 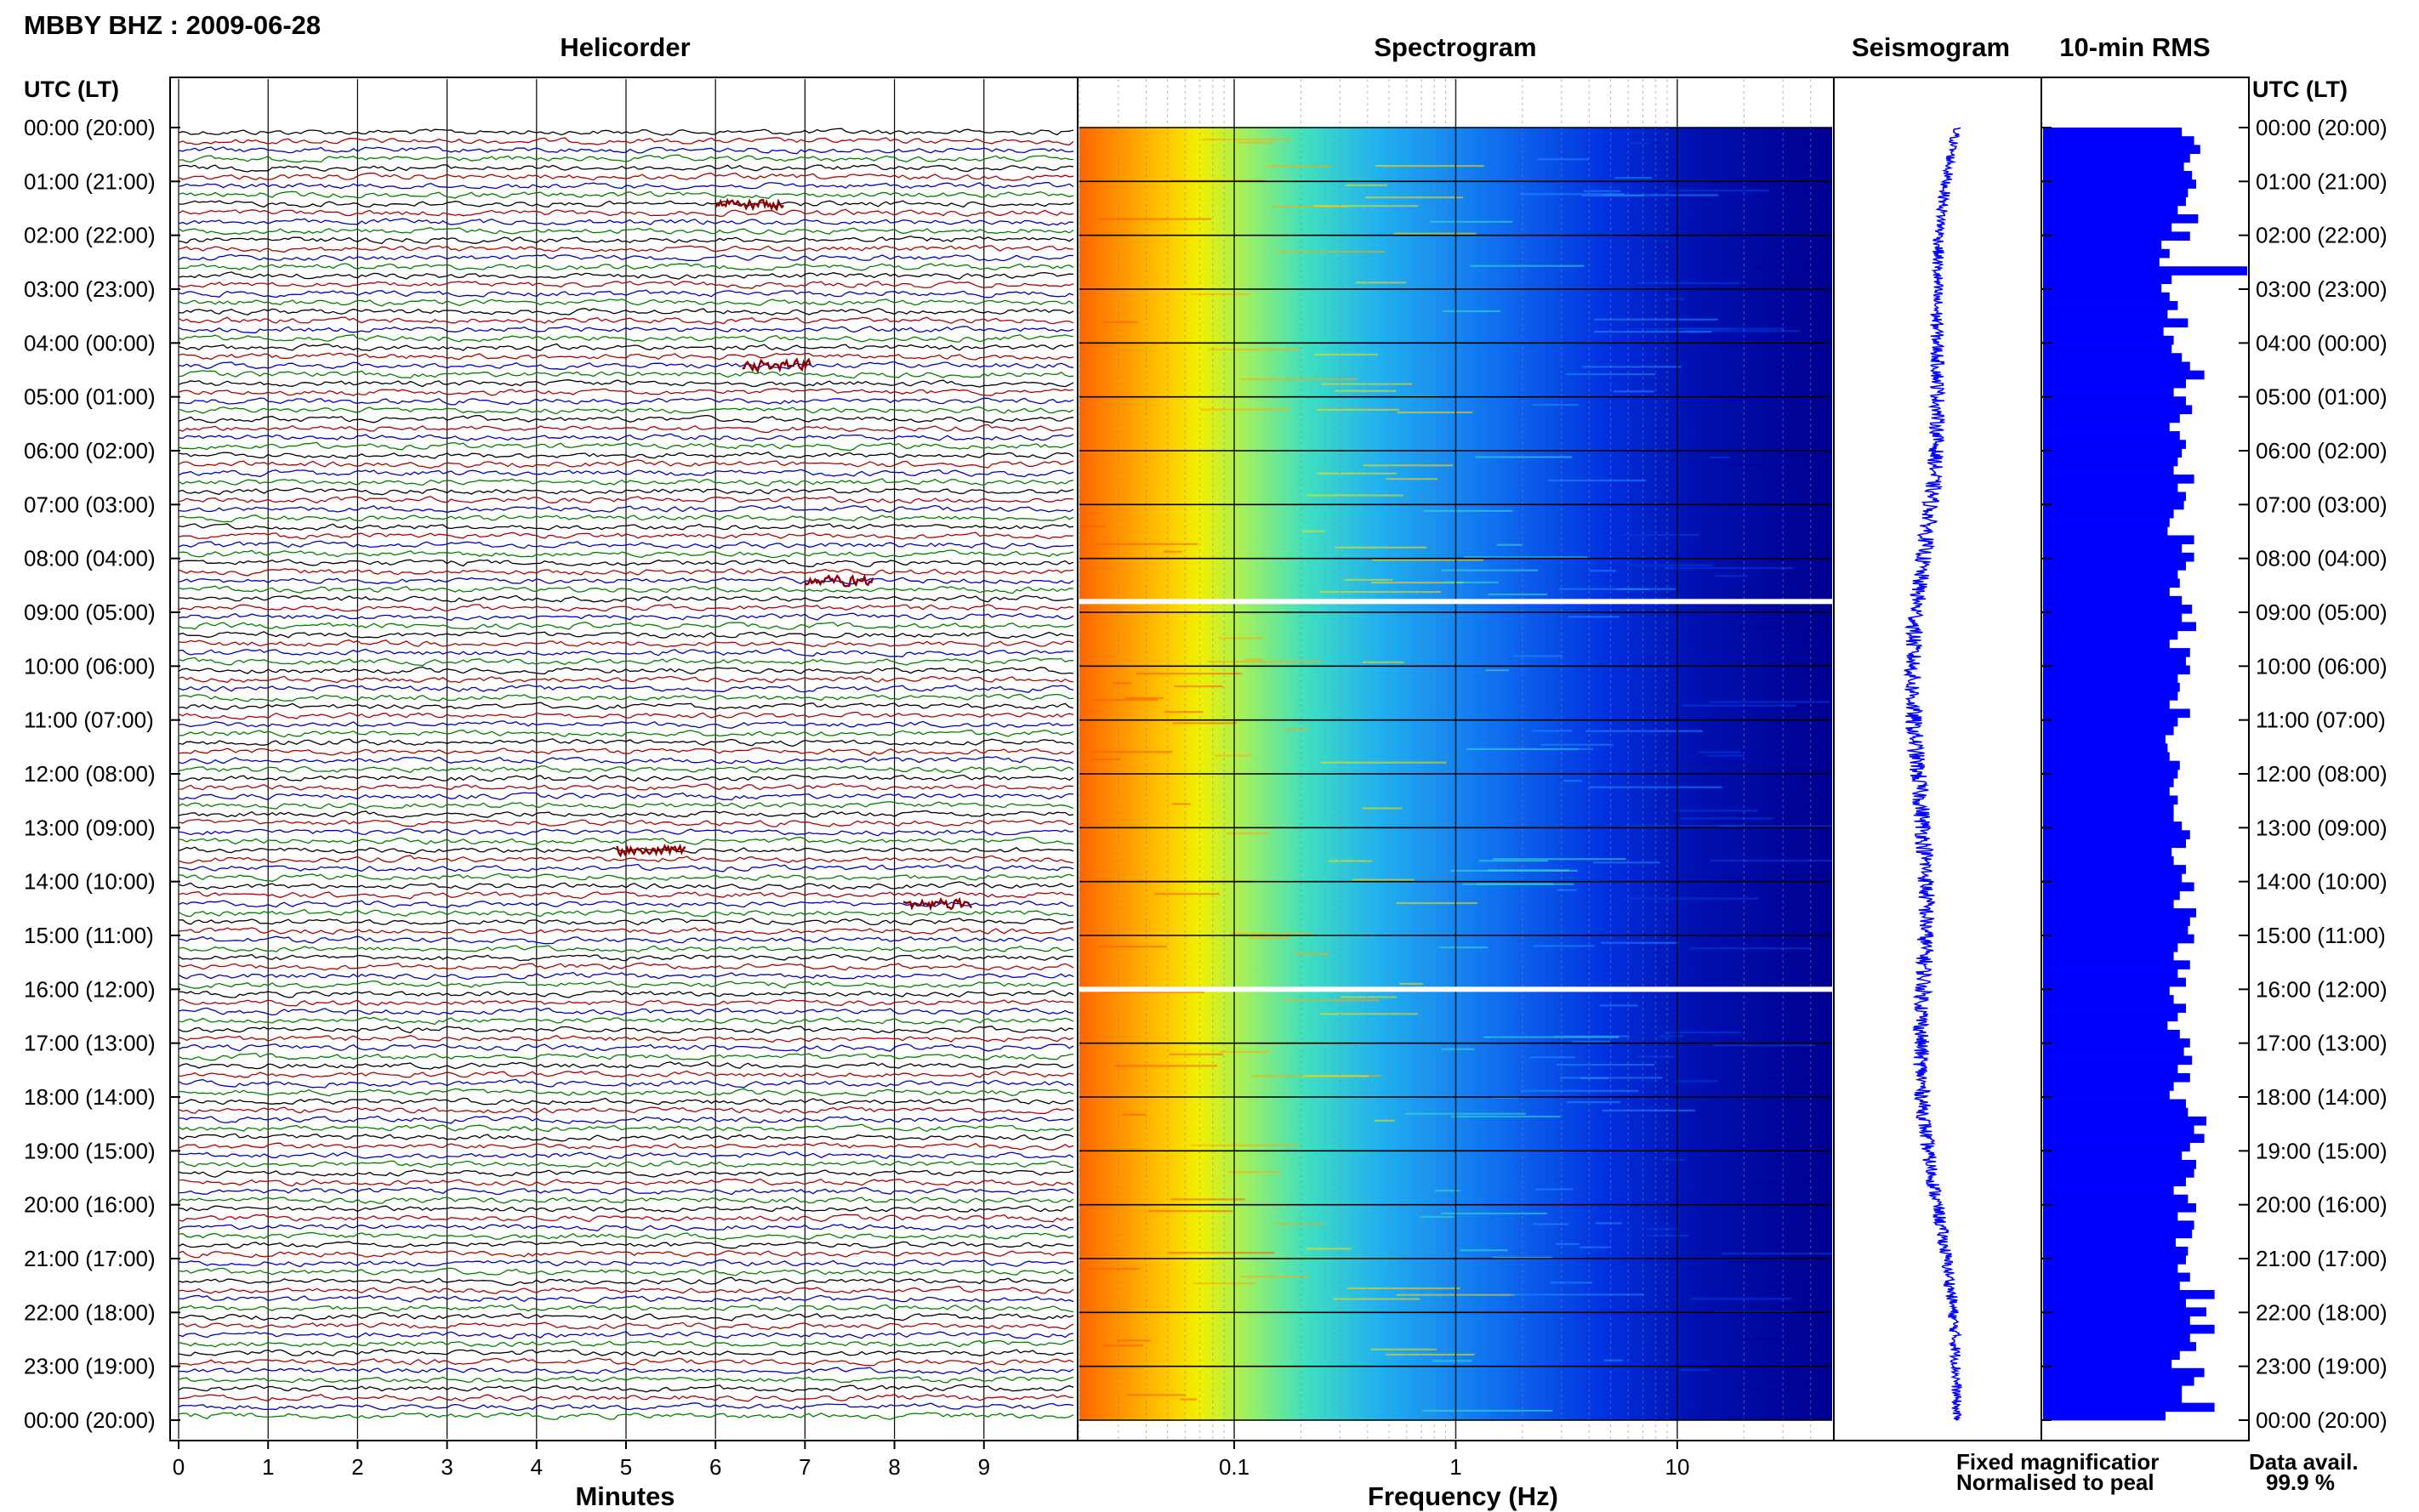 I want to click on time-label: 04:00 (00:00), so click(x=2322, y=342).